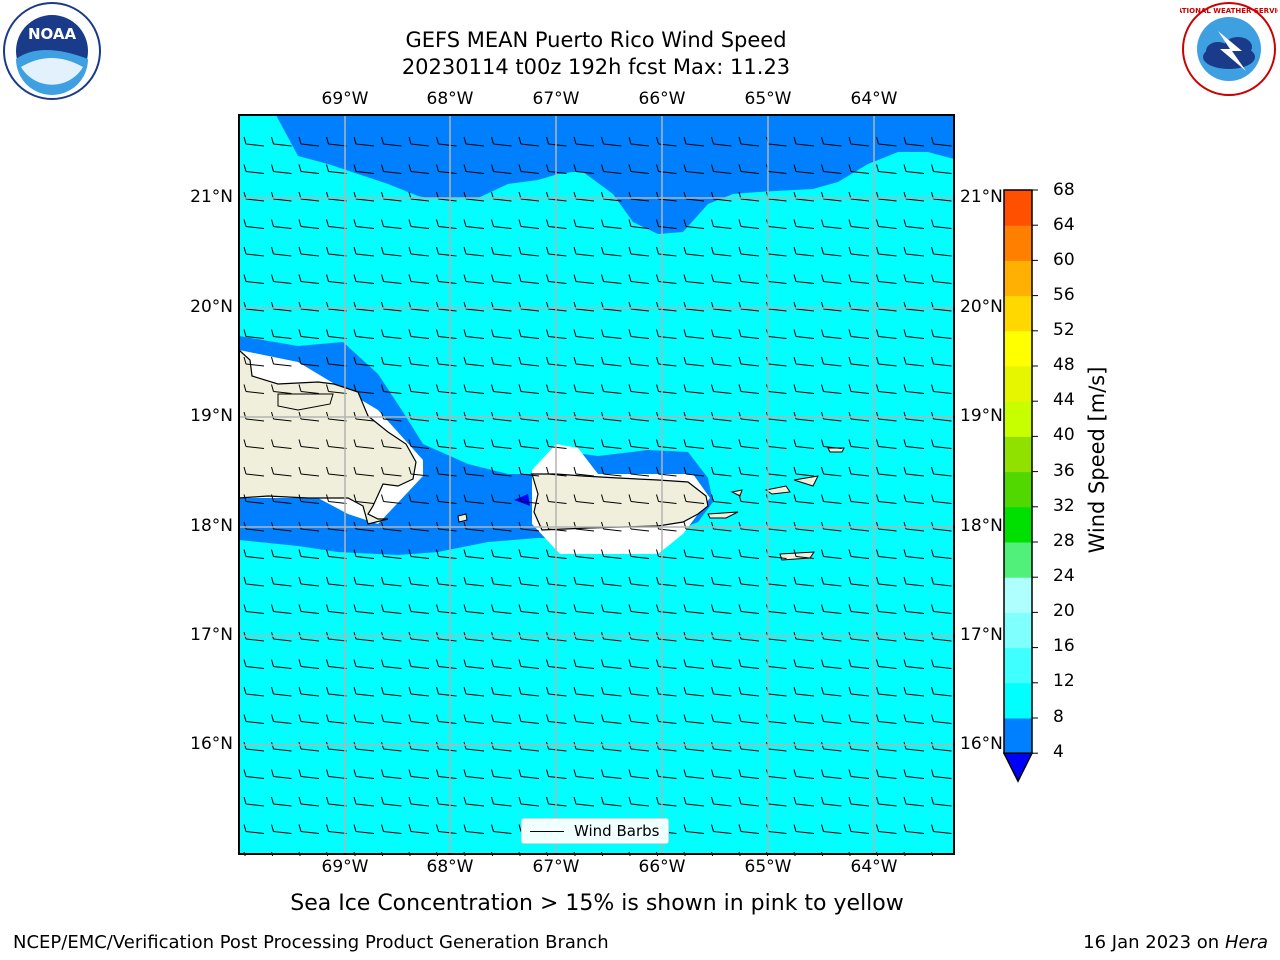 This screenshot has height=960, width=1280. I want to click on lon-label-top: 65°W, so click(768, 99).